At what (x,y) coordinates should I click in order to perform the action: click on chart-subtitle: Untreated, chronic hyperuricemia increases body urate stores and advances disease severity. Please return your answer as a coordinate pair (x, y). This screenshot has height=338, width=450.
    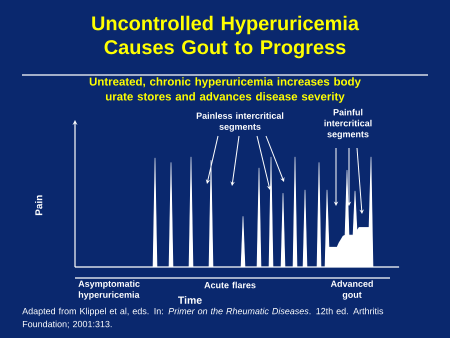
    Looking at the image, I should click on (225, 90).